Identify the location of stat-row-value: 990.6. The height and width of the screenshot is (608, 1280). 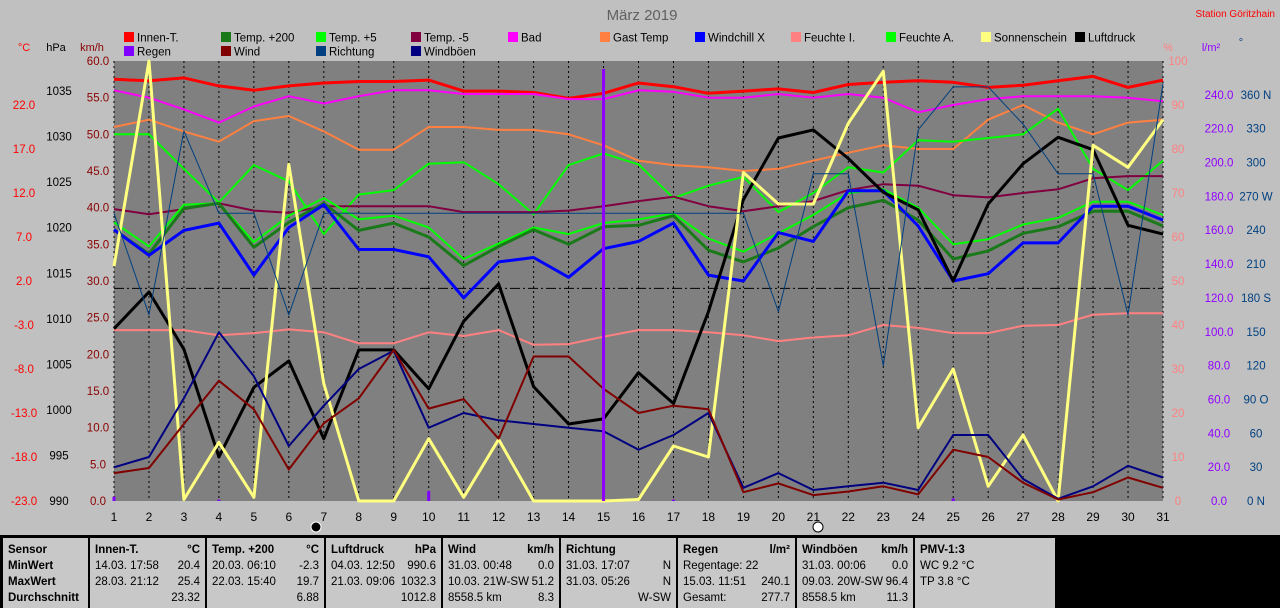
(421, 566).